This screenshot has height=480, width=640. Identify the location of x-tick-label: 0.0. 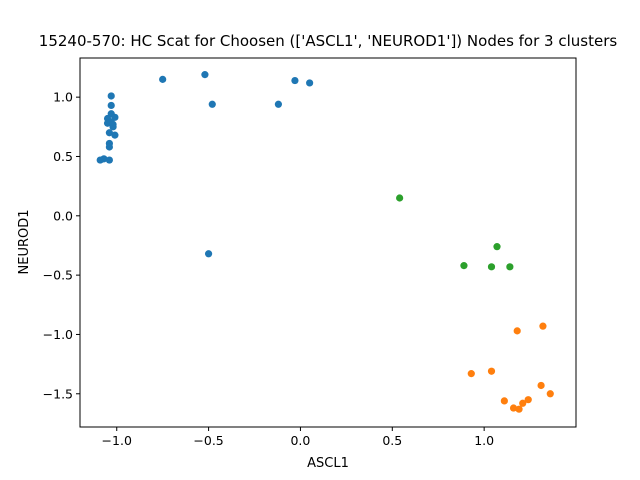
(300, 440).